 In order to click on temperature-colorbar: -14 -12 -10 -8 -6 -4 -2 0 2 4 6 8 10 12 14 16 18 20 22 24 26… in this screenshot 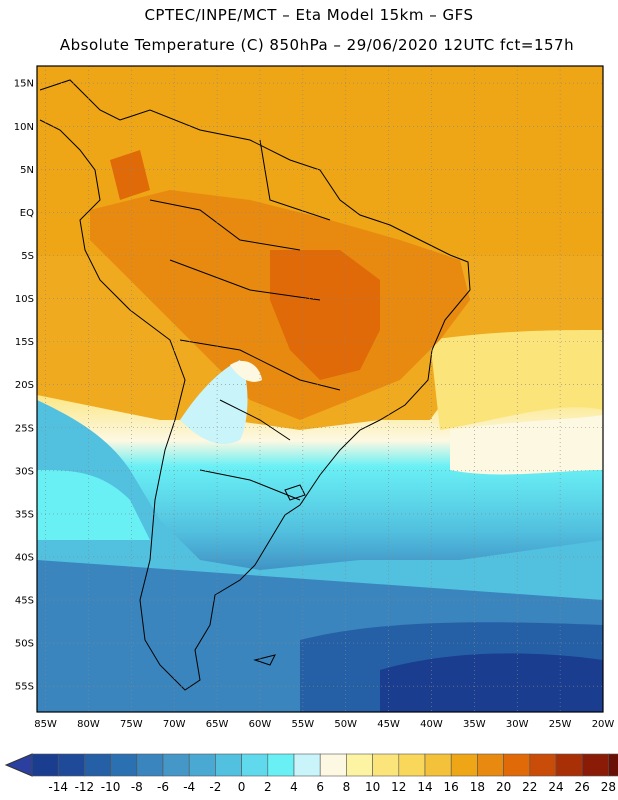, I will do `click(311, 773)`.